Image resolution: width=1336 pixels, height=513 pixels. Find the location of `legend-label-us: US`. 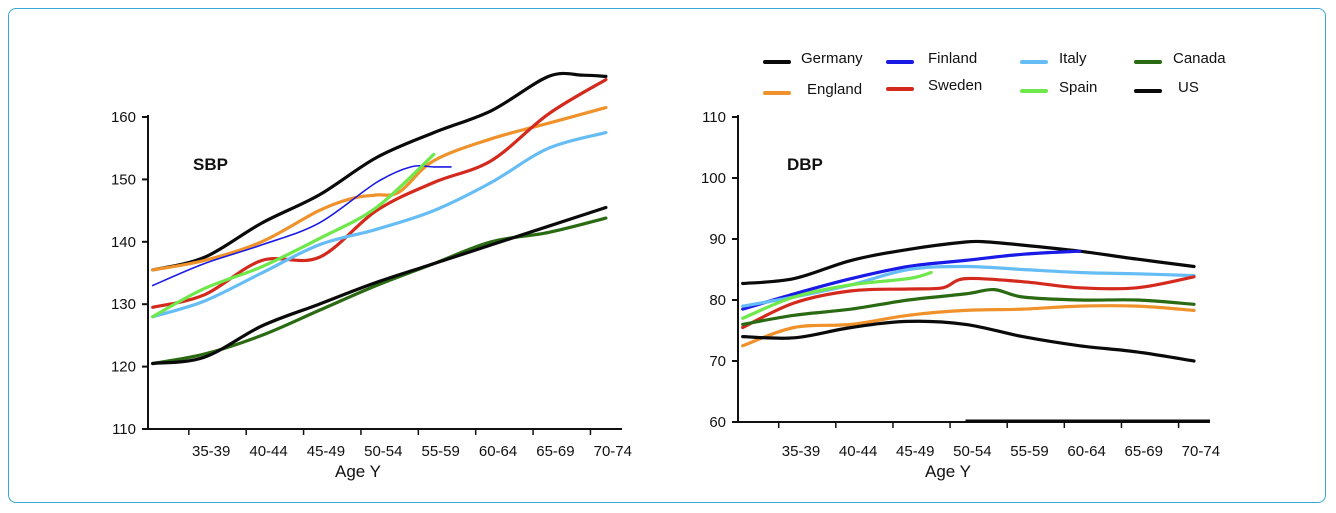

legend-label-us: US is located at coordinates (1188, 87).